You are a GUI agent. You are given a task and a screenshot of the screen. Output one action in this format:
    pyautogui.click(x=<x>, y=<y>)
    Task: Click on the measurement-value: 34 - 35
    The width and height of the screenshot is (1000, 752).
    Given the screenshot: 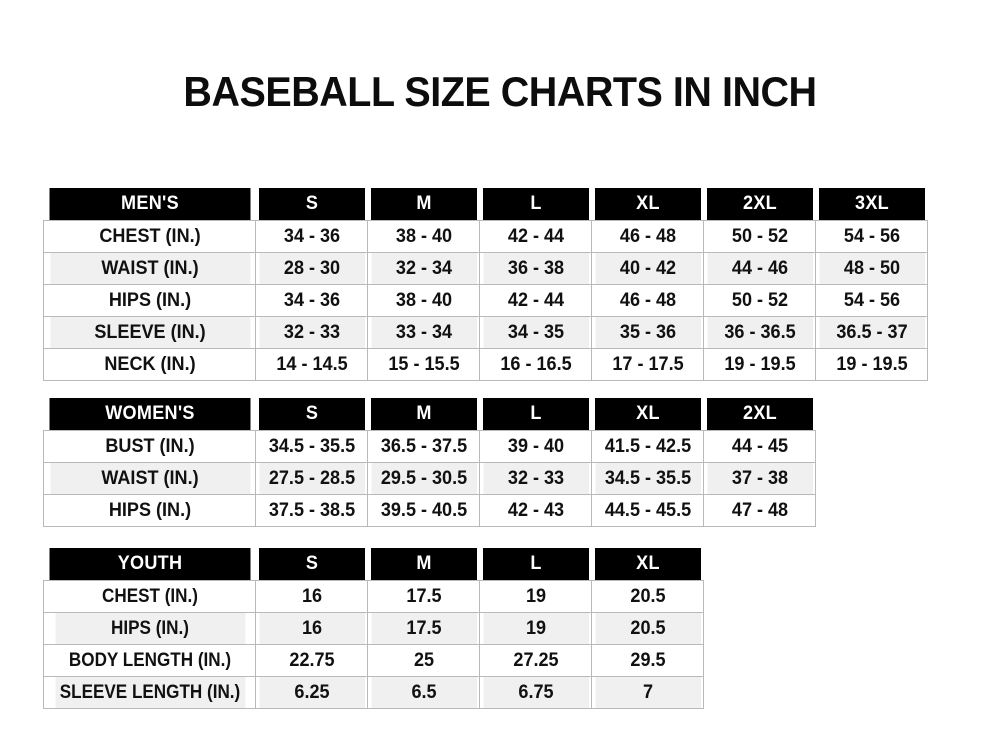 What is the action you would take?
    pyautogui.click(x=535, y=332)
    